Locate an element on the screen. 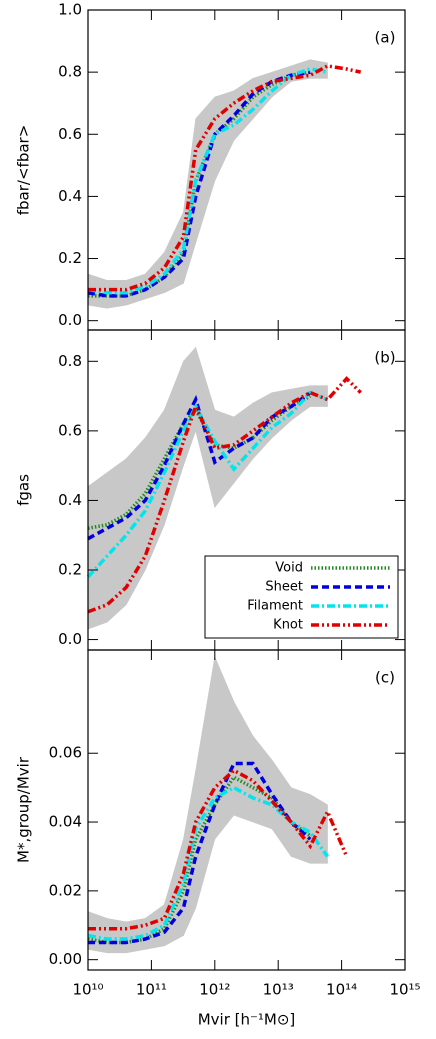 The width and height of the screenshot is (436, 1039). legend-label: Void is located at coordinates (289, 568).